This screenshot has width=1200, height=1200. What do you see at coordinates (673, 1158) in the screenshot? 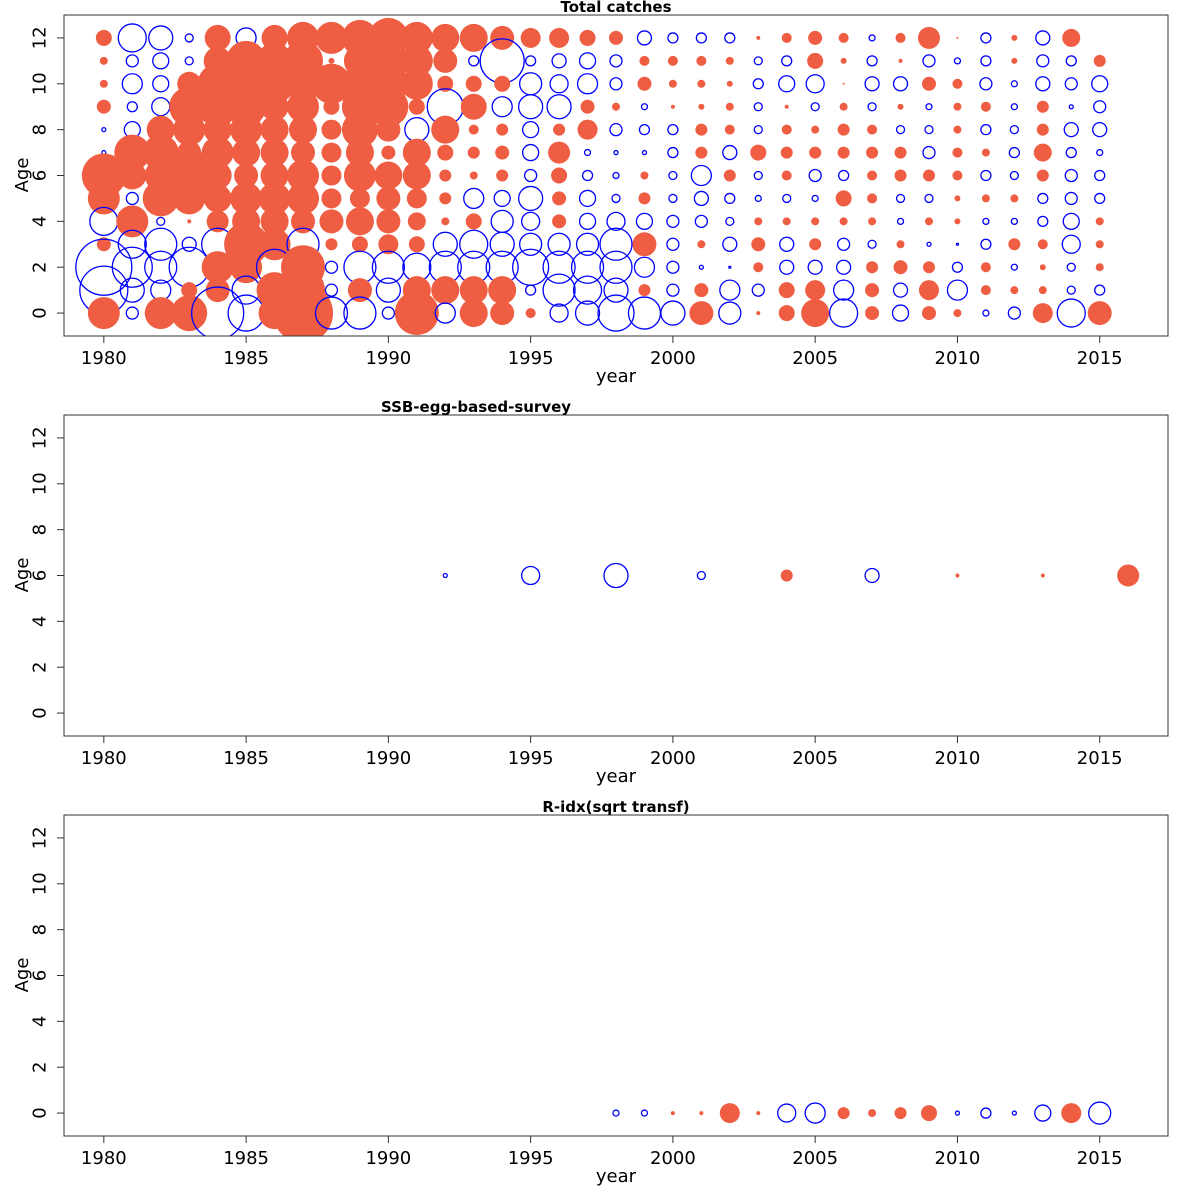
I see `x-tick-label: 2000` at bounding box center [673, 1158].